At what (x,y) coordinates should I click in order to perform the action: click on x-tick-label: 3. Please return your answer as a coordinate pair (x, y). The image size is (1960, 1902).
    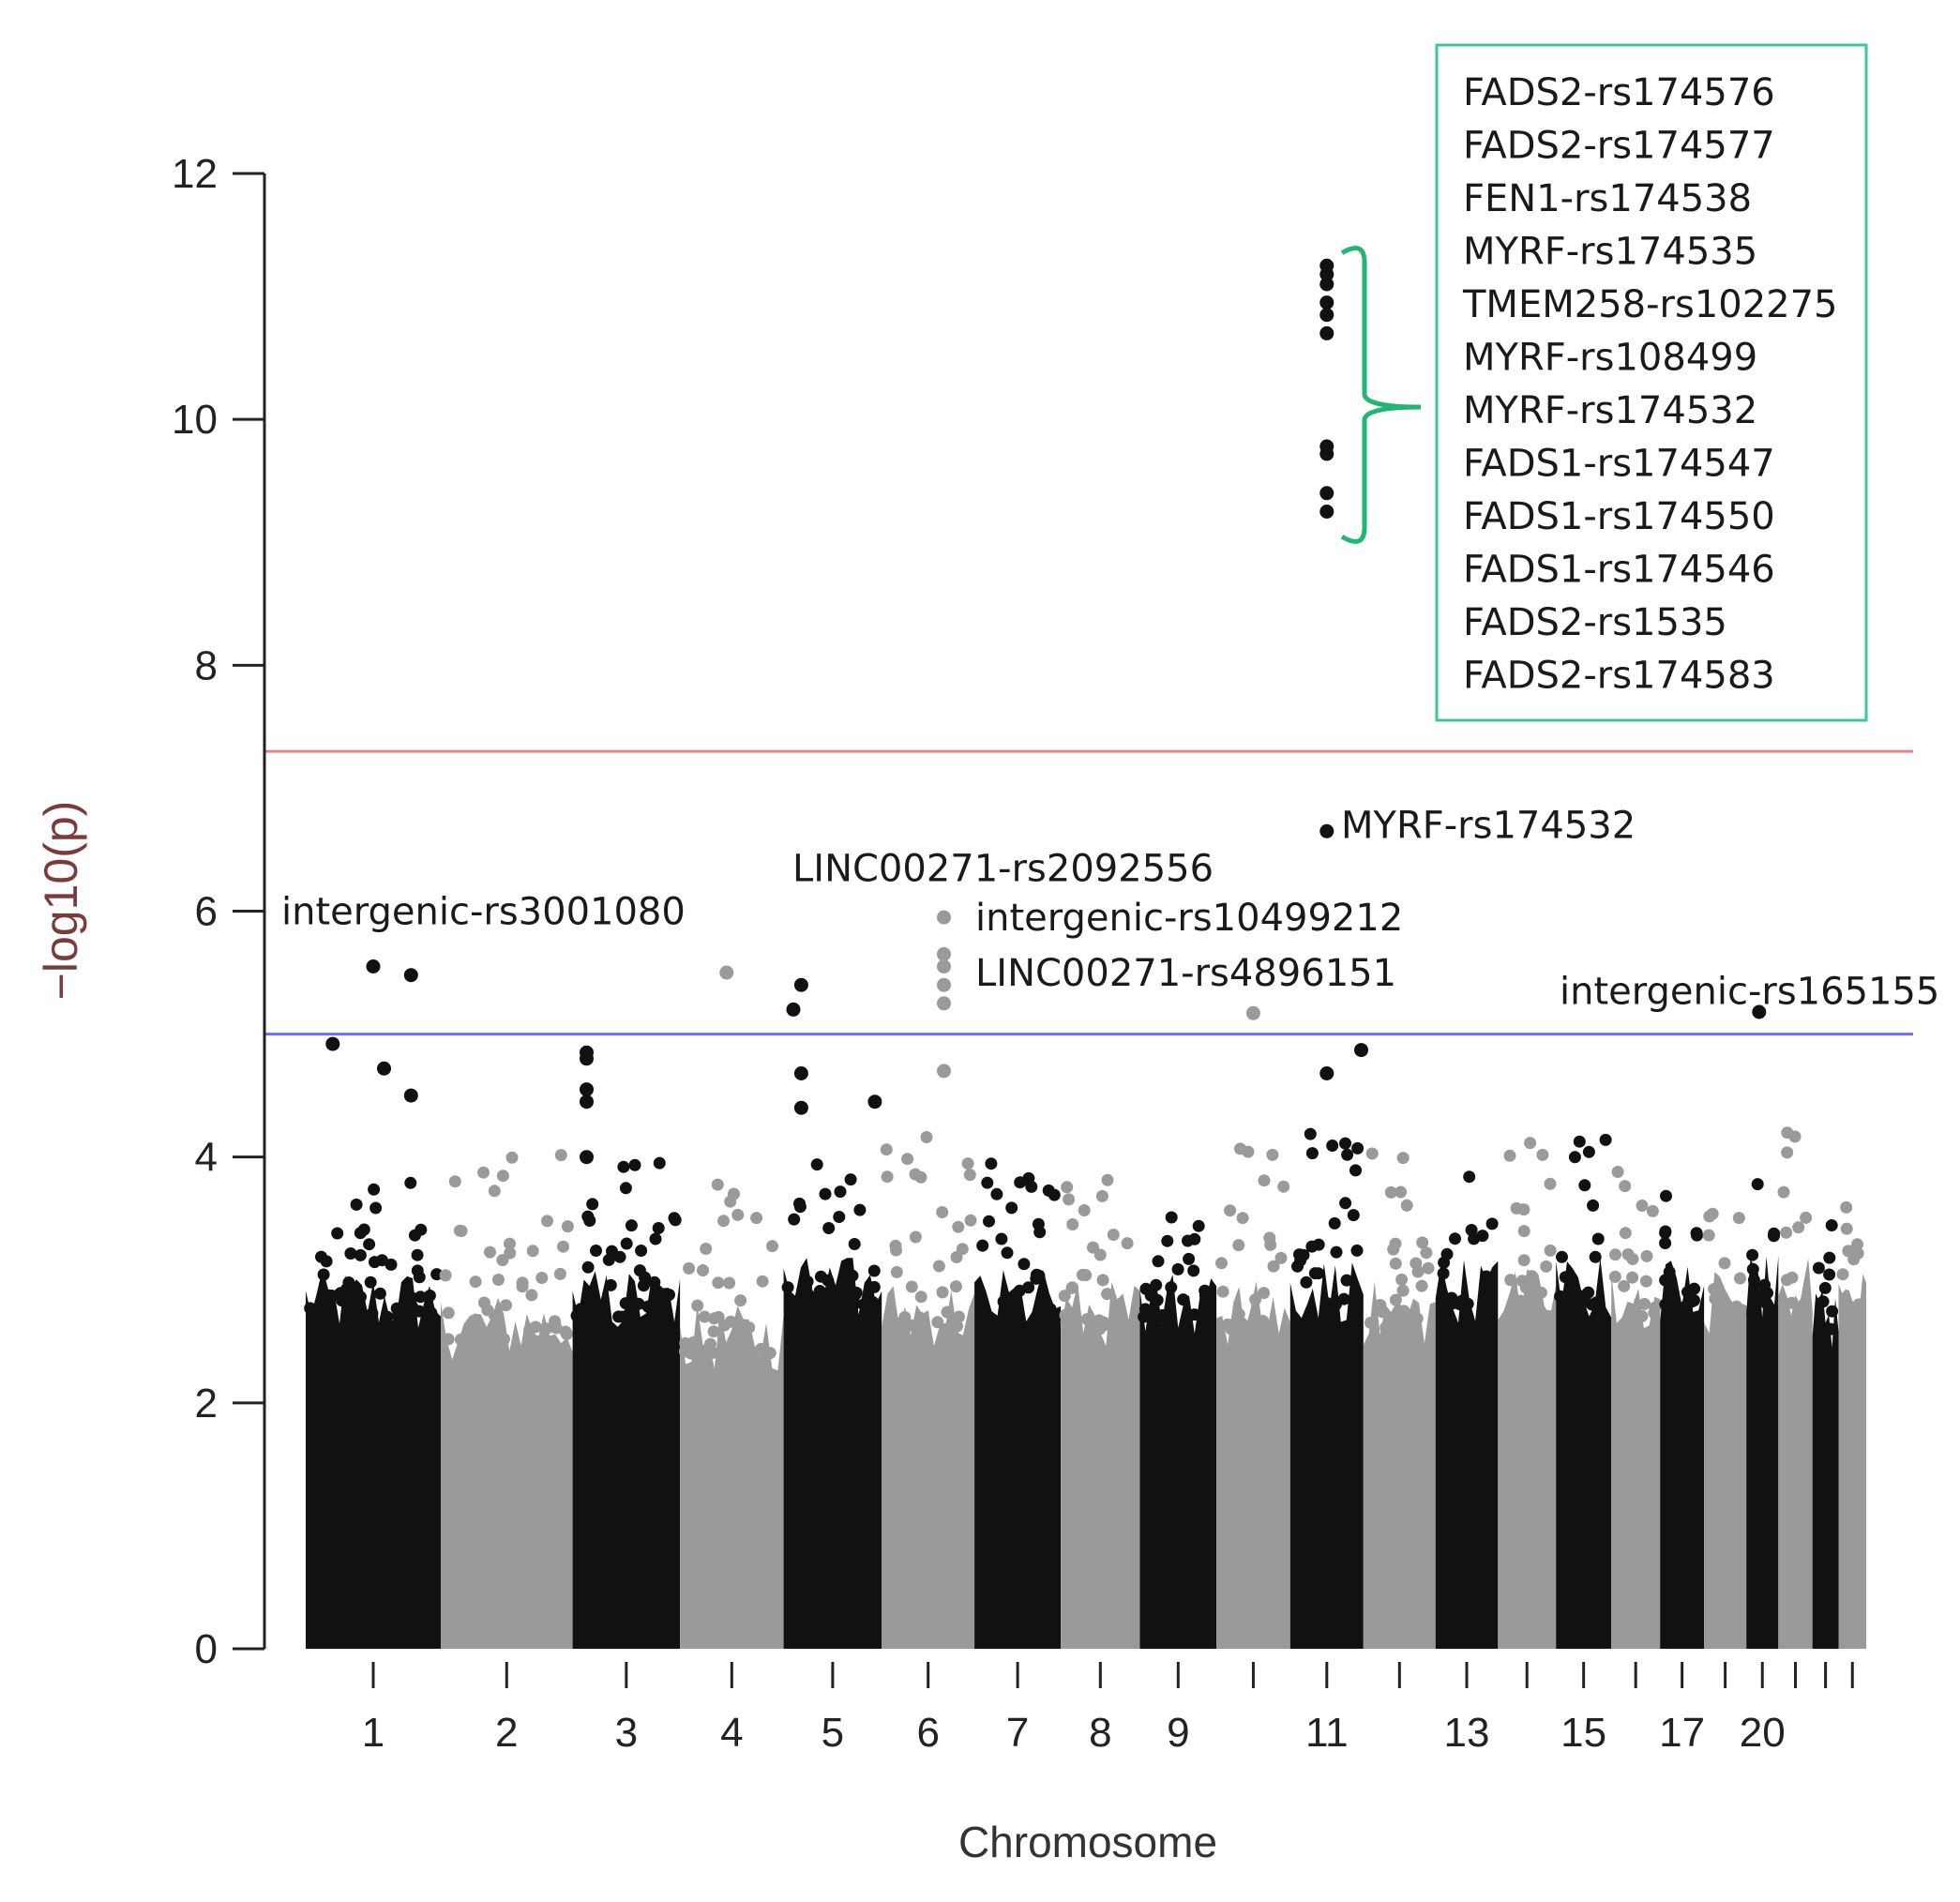
    Looking at the image, I should click on (626, 1733).